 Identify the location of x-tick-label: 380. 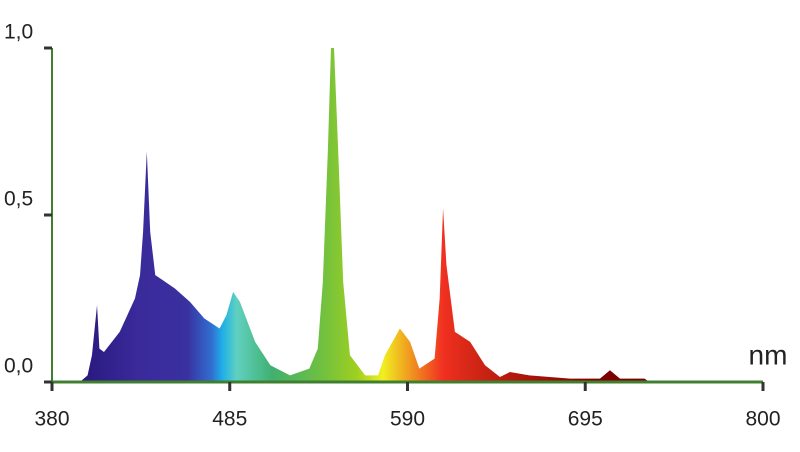
(51, 419).